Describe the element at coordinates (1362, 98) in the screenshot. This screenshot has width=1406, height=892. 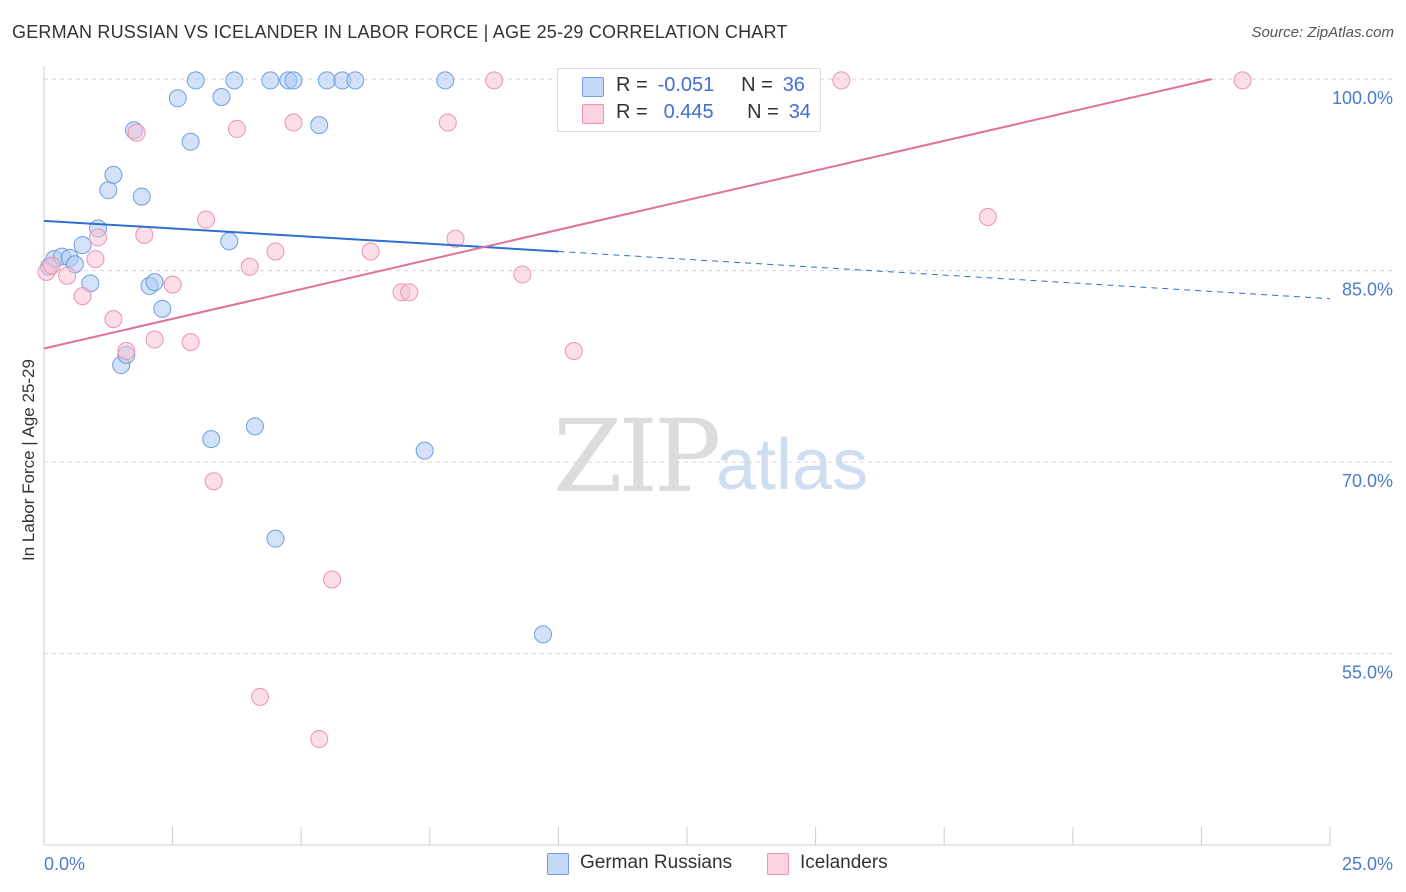
I see `y-tick-label: 100.0%` at that location.